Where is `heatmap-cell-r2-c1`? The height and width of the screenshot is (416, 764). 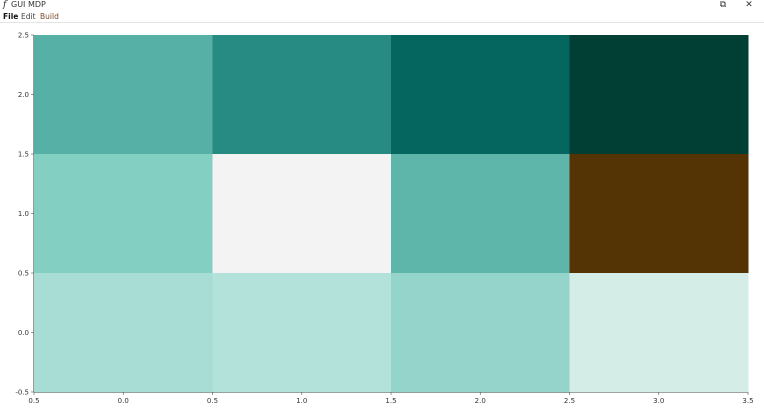 heatmap-cell-r2-c1 is located at coordinates (302, 333).